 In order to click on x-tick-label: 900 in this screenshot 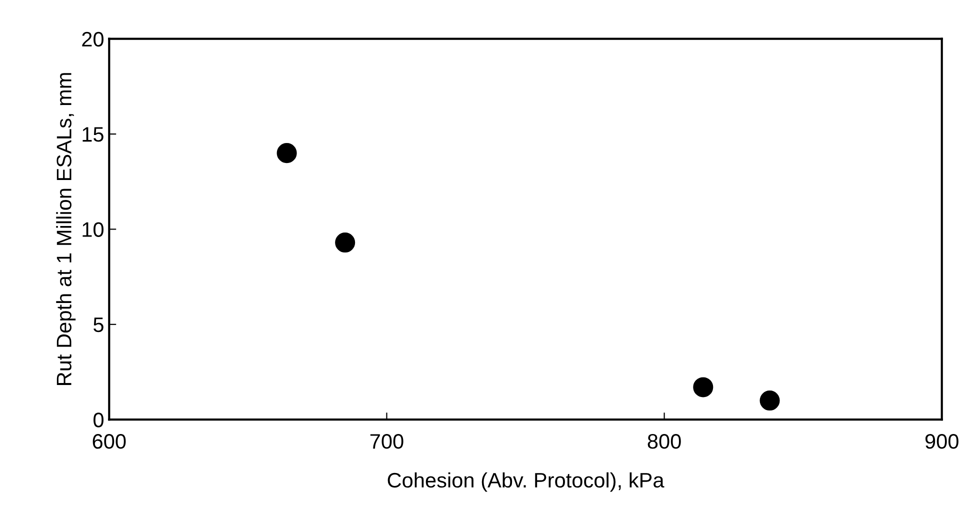, I will do `click(941, 441)`.